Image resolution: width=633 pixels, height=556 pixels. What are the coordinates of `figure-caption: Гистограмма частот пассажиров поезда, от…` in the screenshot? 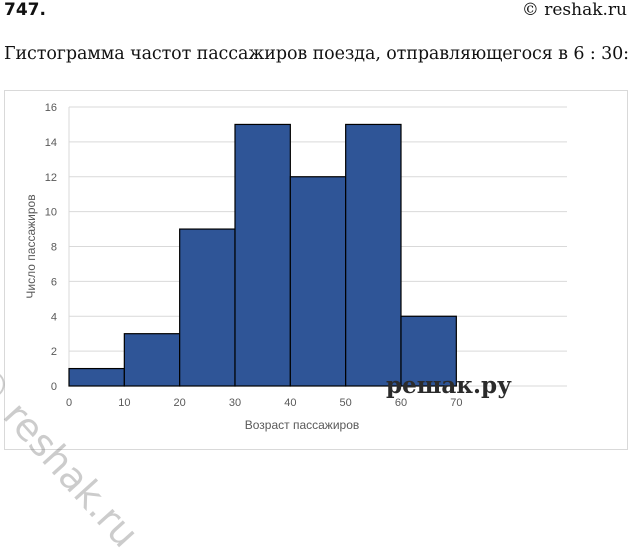 It's located at (316, 54).